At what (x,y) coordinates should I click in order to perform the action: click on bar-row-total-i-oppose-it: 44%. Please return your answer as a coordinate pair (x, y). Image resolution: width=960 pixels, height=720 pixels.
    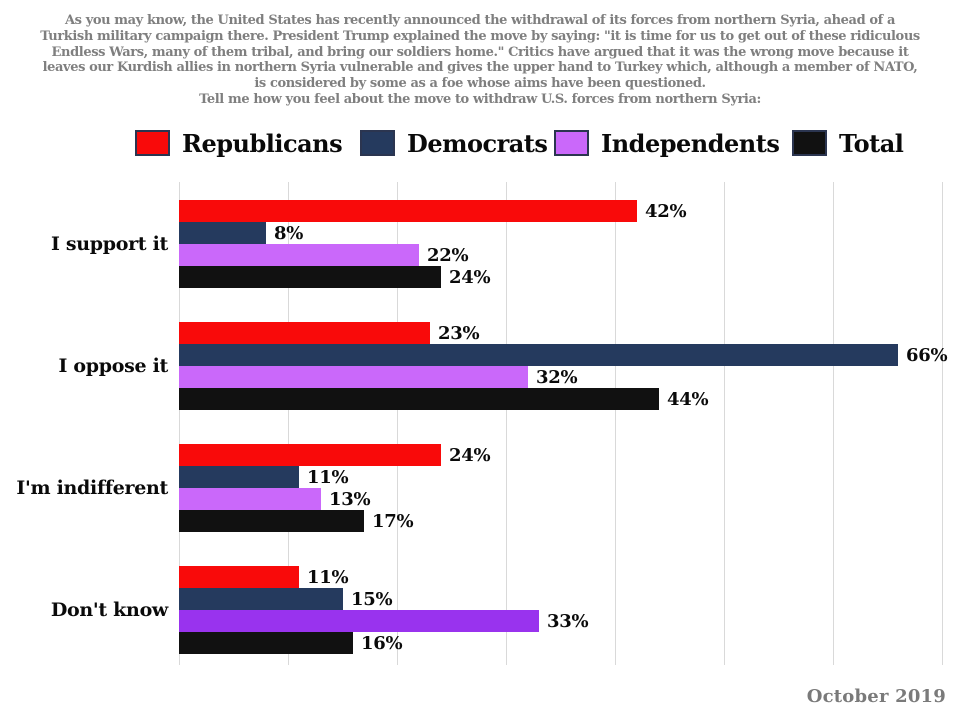
    Looking at the image, I should click on (444, 399).